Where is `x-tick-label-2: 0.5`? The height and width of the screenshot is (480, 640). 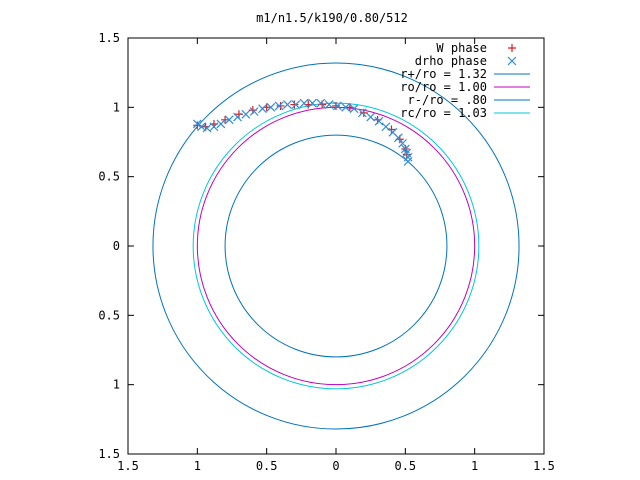
x-tick-label-2: 0.5 is located at coordinates (267, 466).